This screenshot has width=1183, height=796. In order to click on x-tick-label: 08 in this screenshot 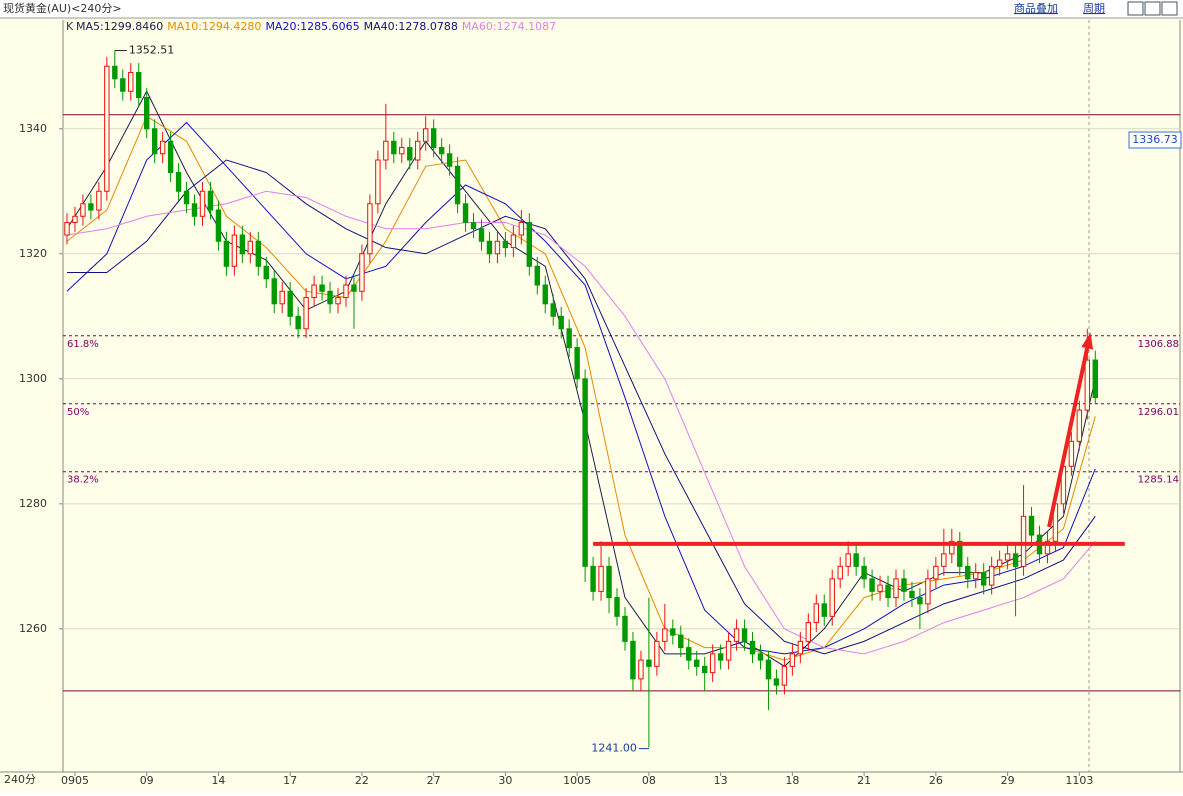, I will do `click(649, 780)`.